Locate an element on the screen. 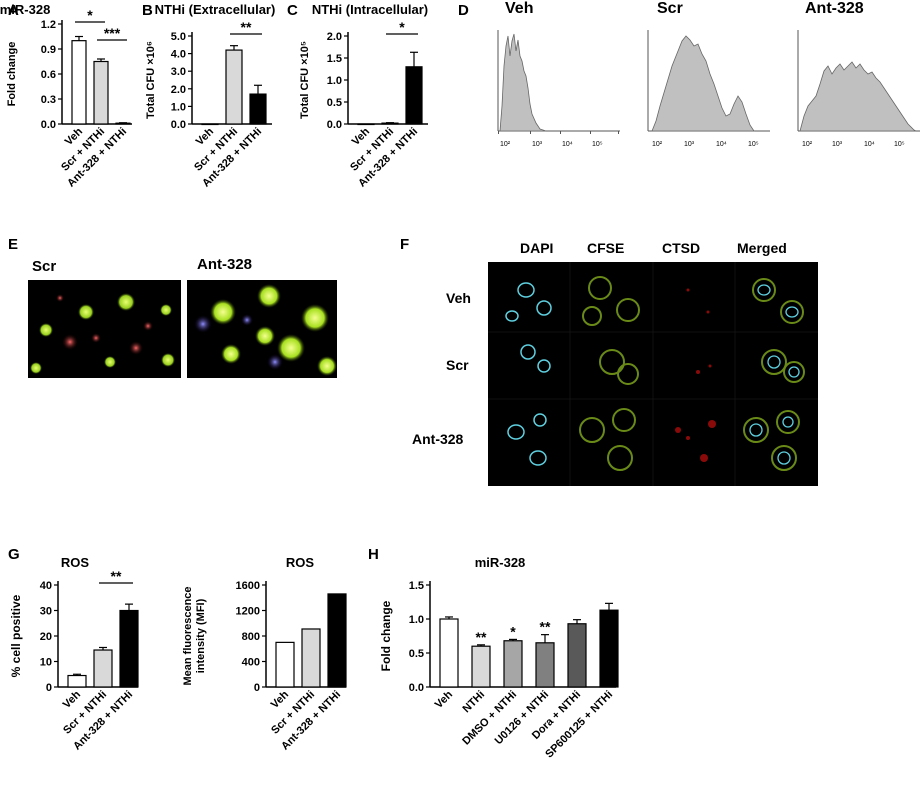 The image size is (923, 800). chart-G2-xtick-label: Veh is located at coordinates (280, 699).